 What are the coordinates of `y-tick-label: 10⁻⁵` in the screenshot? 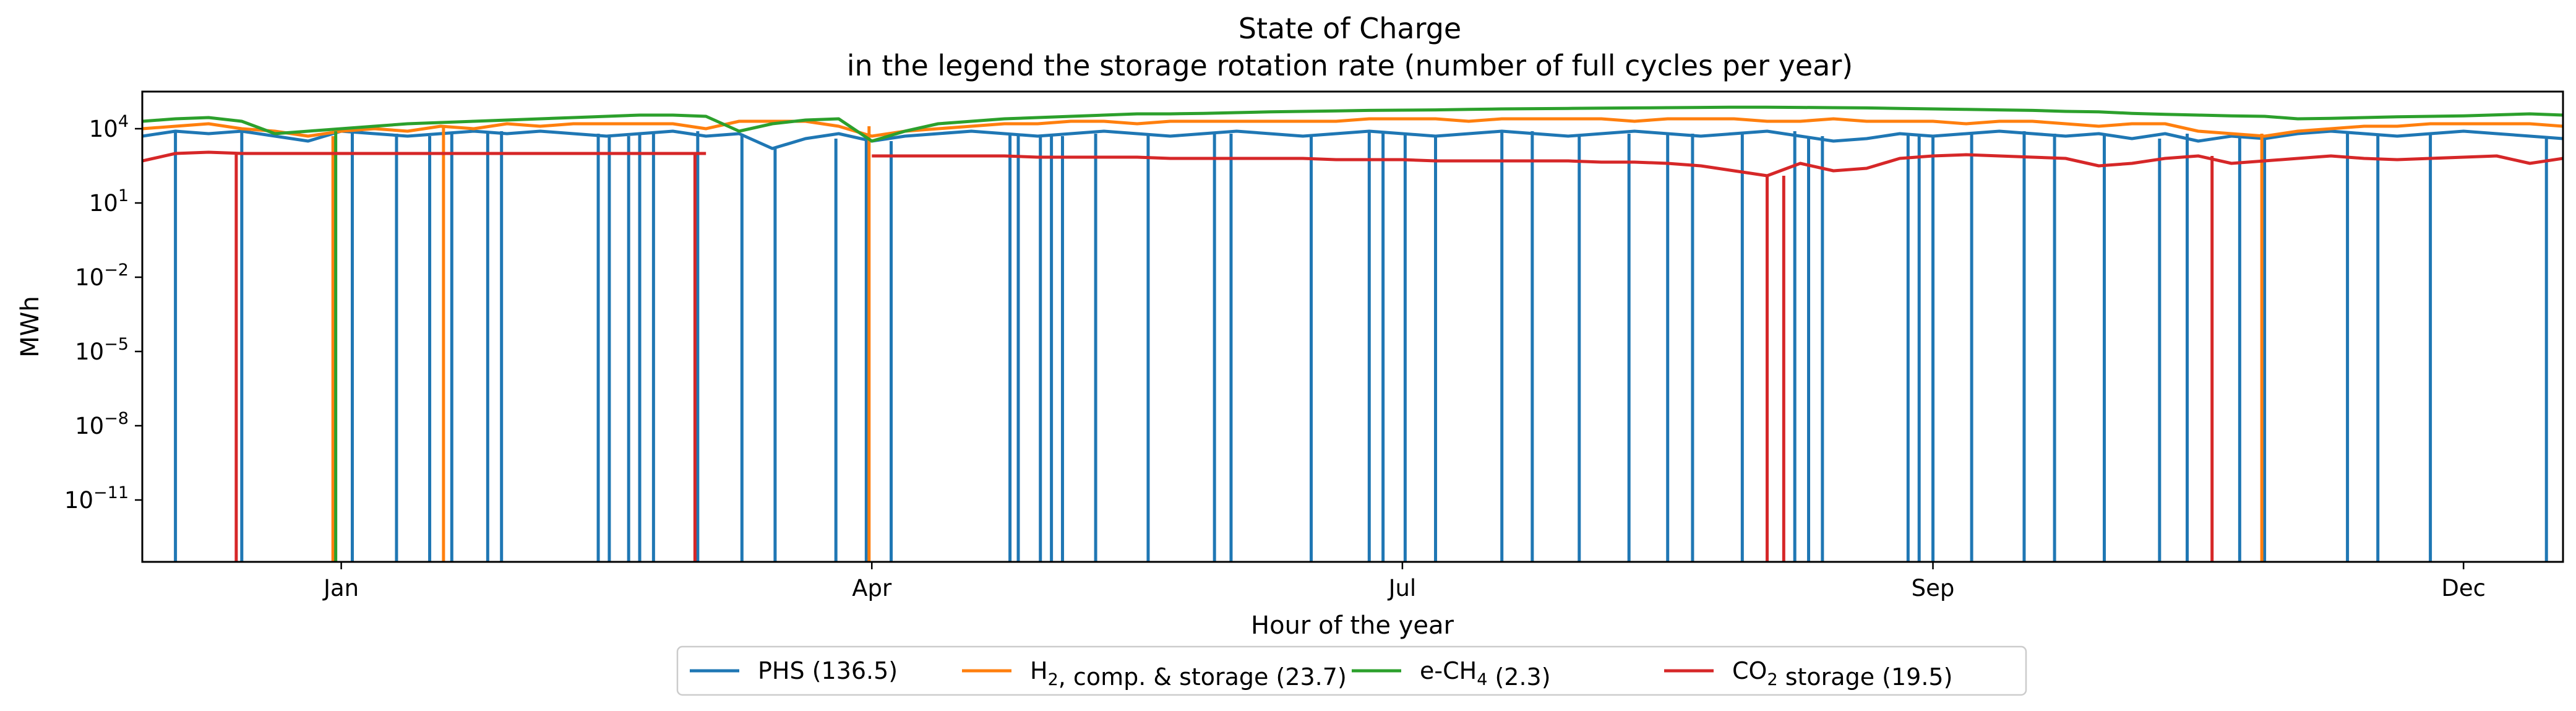 It's located at (102, 350).